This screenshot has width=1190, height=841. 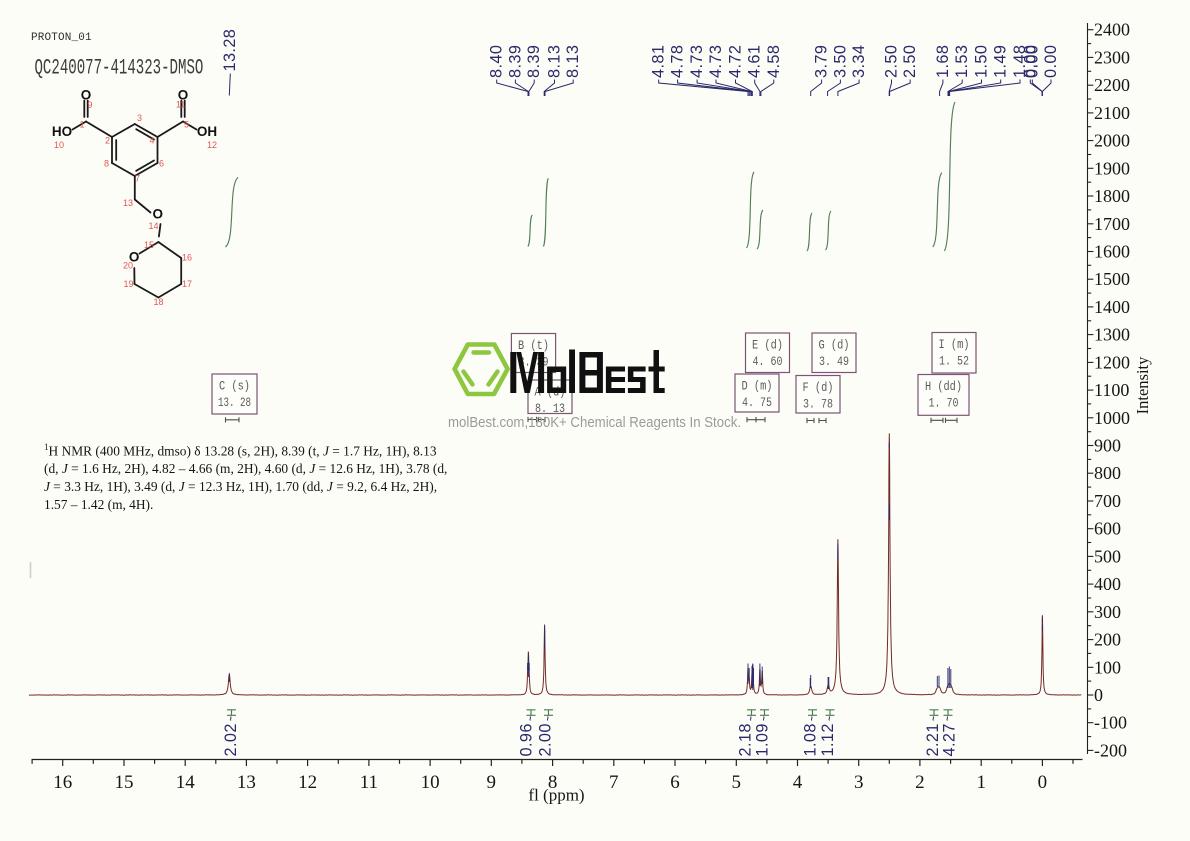 I want to click on svg-text: 2.21, so click(x=933, y=739).